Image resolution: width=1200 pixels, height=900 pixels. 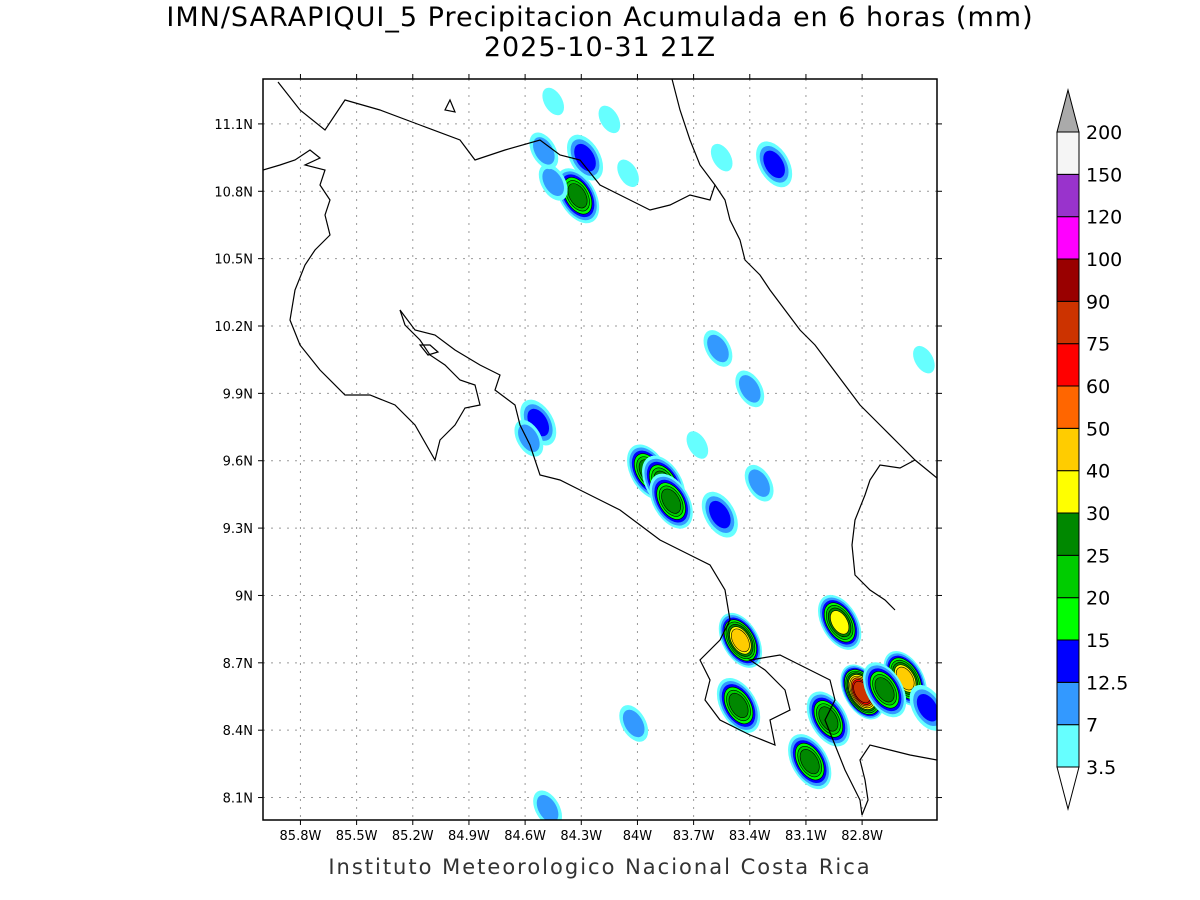 What do you see at coordinates (1068, 110) in the screenshot?
I see `colorbar-over-arrow` at bounding box center [1068, 110].